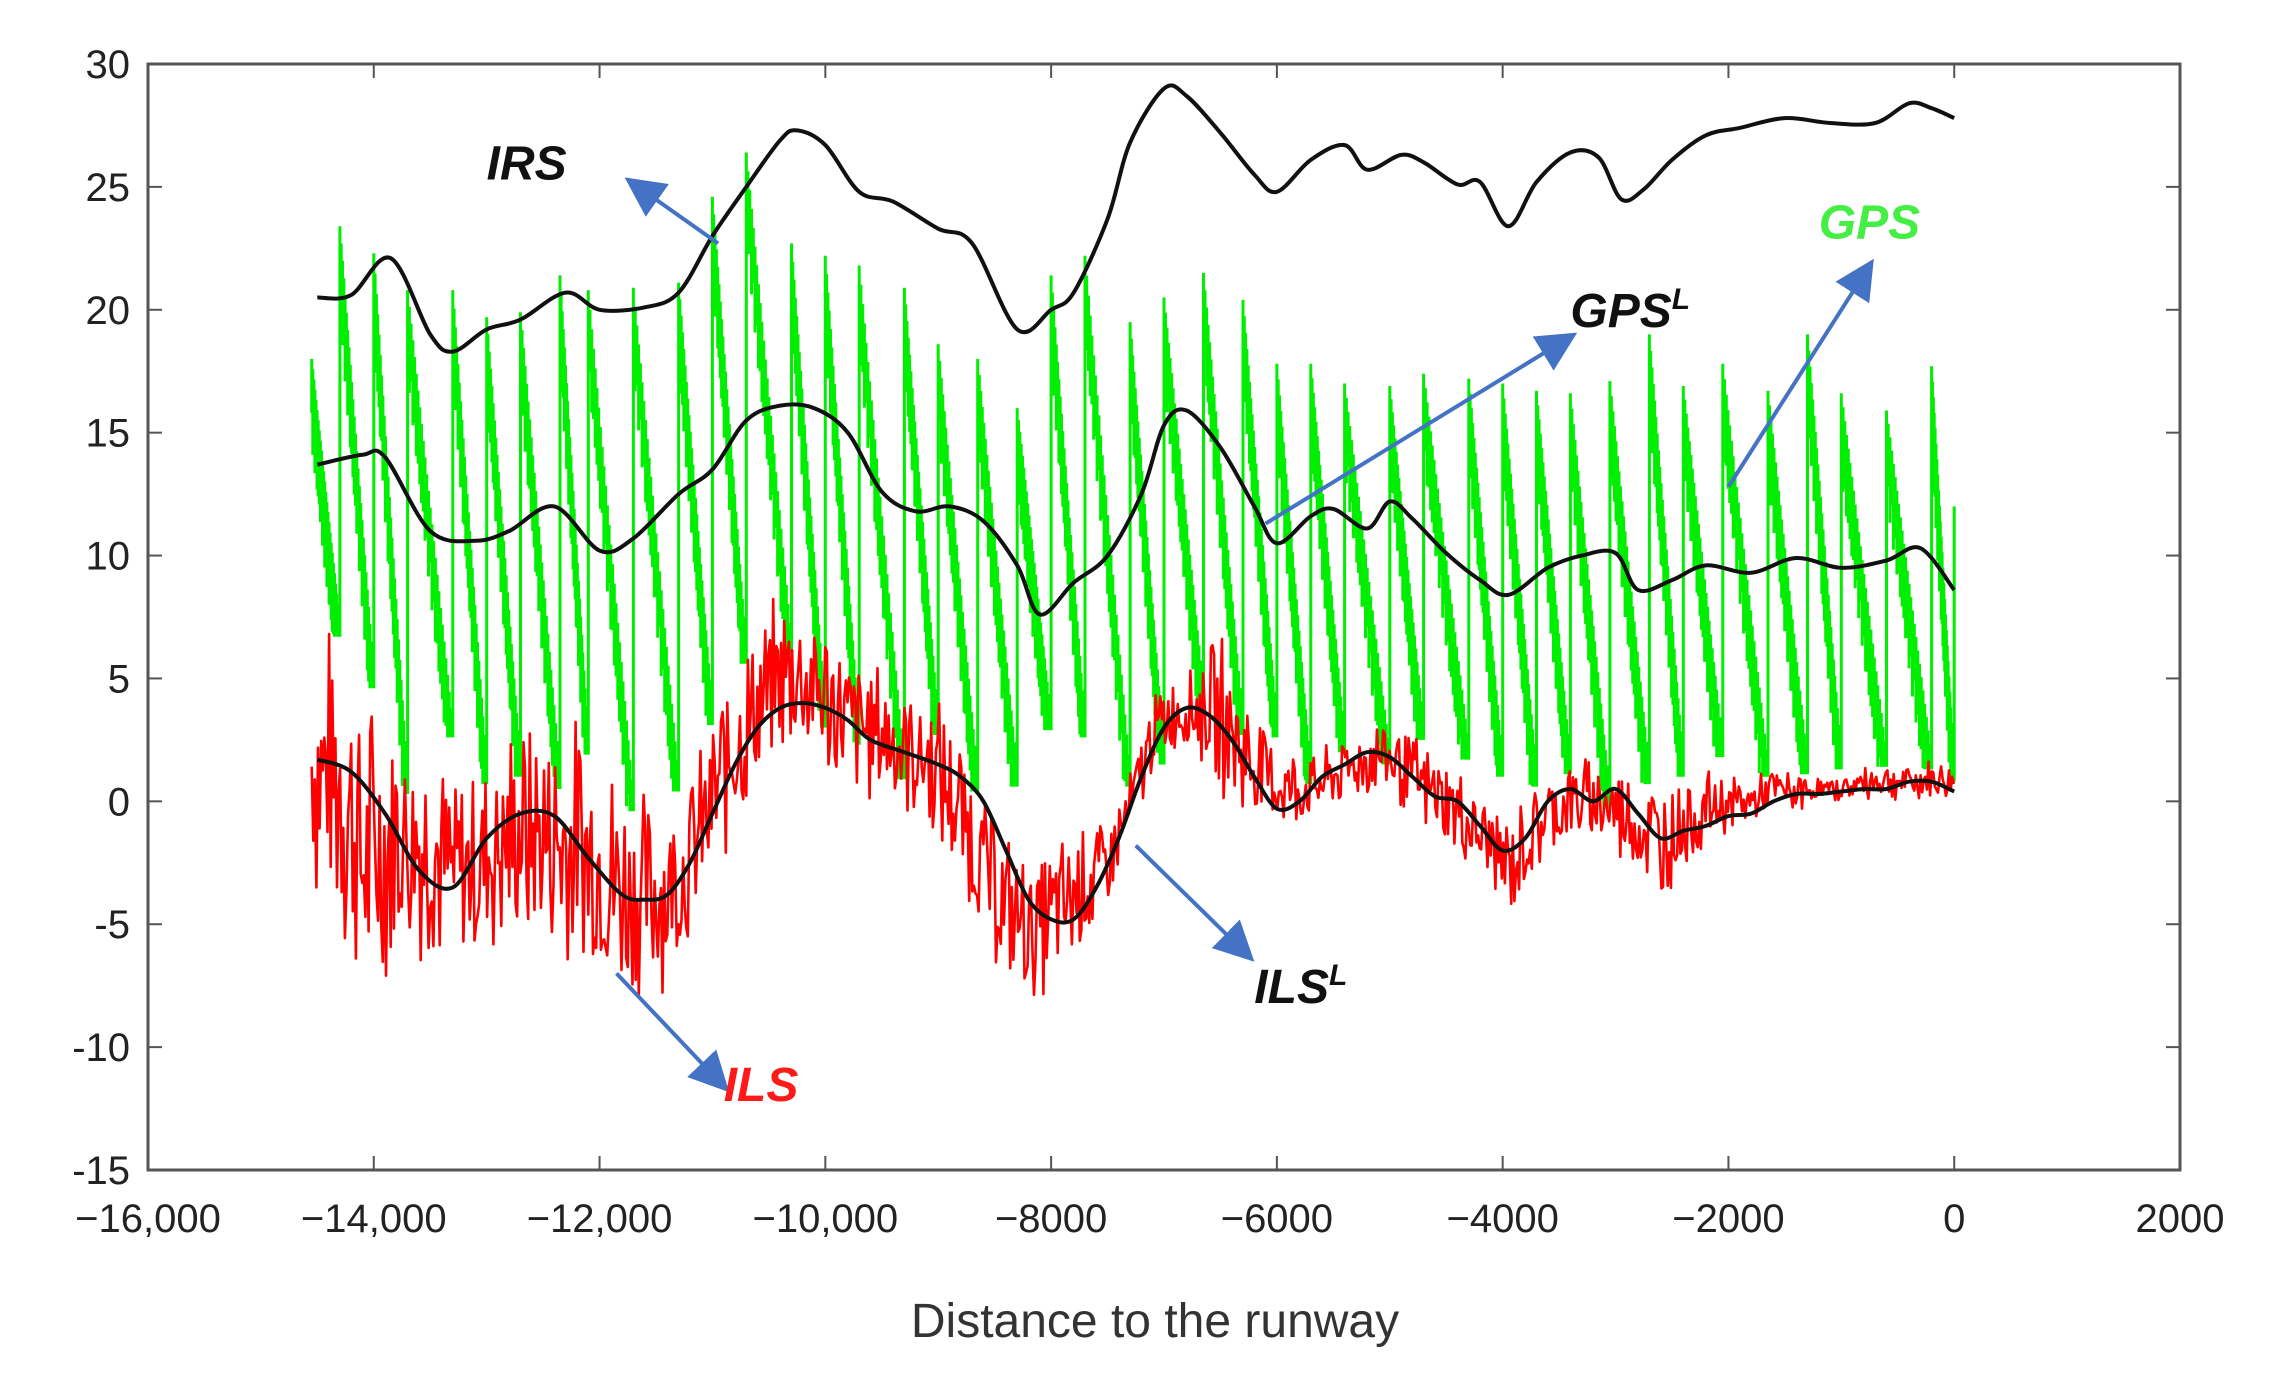 This screenshot has height=1376, width=2276. I want to click on annotation-ils: ILS, so click(707, 1042).